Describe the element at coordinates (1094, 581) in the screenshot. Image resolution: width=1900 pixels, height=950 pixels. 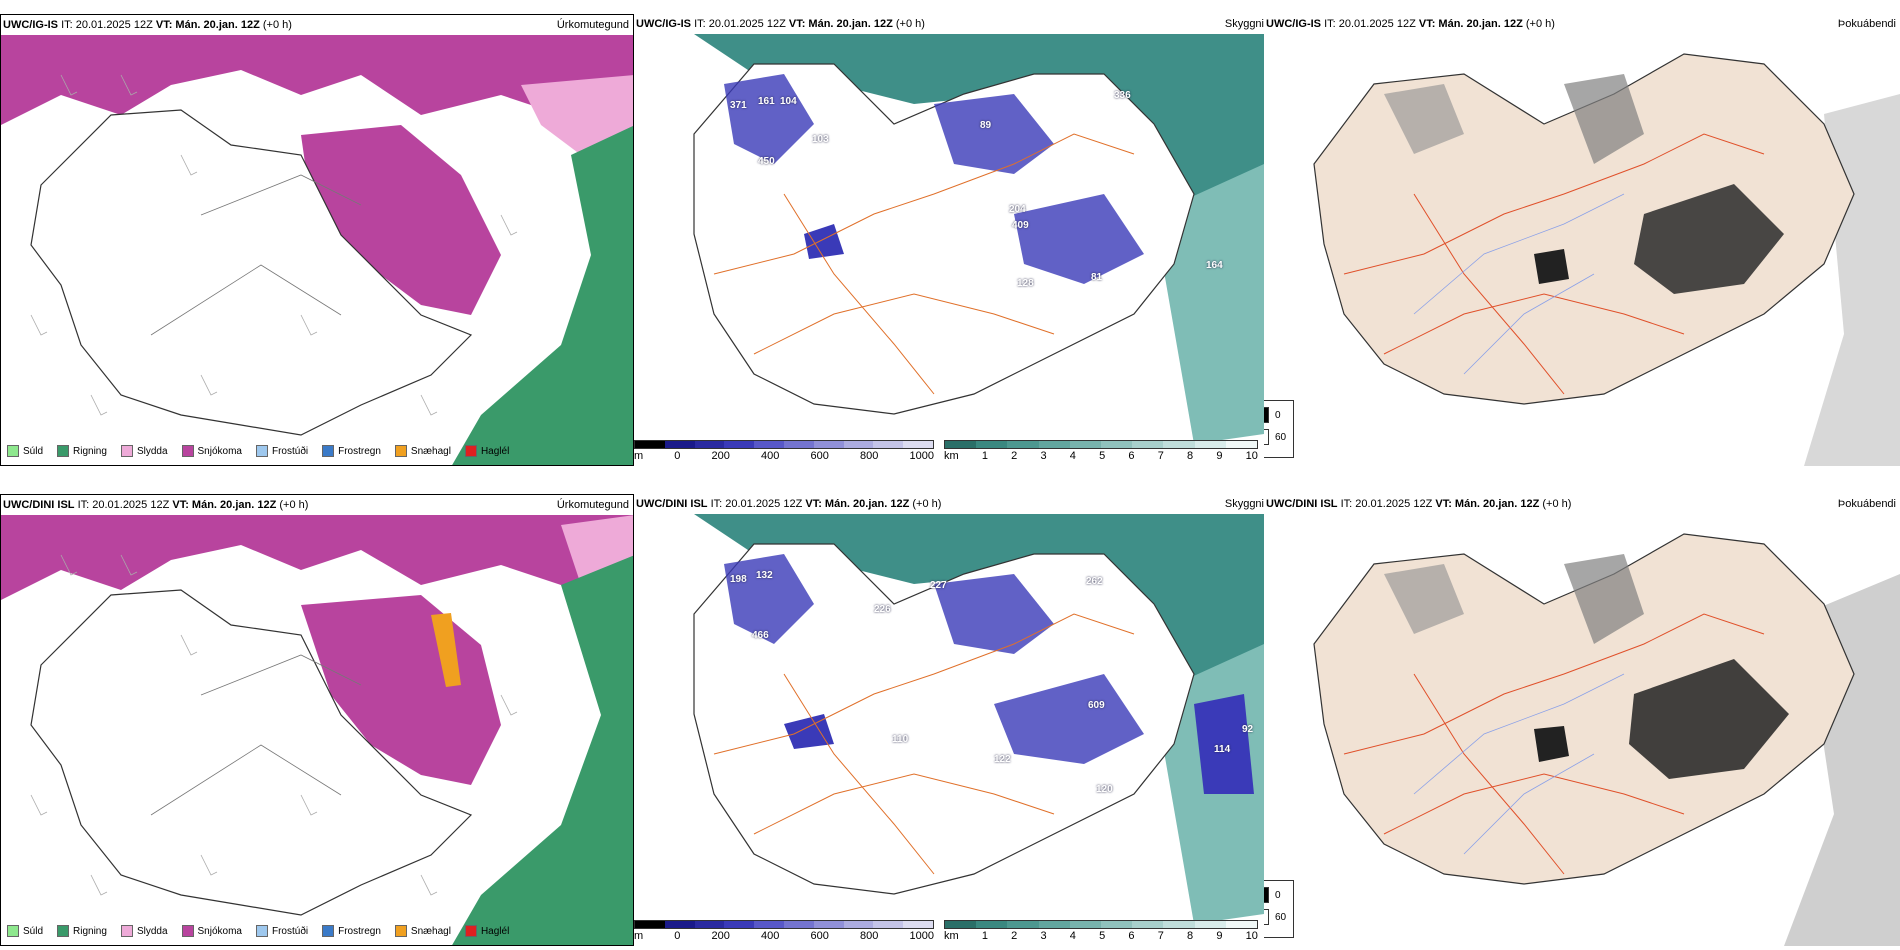
I see `ceiling-label: 262` at that location.